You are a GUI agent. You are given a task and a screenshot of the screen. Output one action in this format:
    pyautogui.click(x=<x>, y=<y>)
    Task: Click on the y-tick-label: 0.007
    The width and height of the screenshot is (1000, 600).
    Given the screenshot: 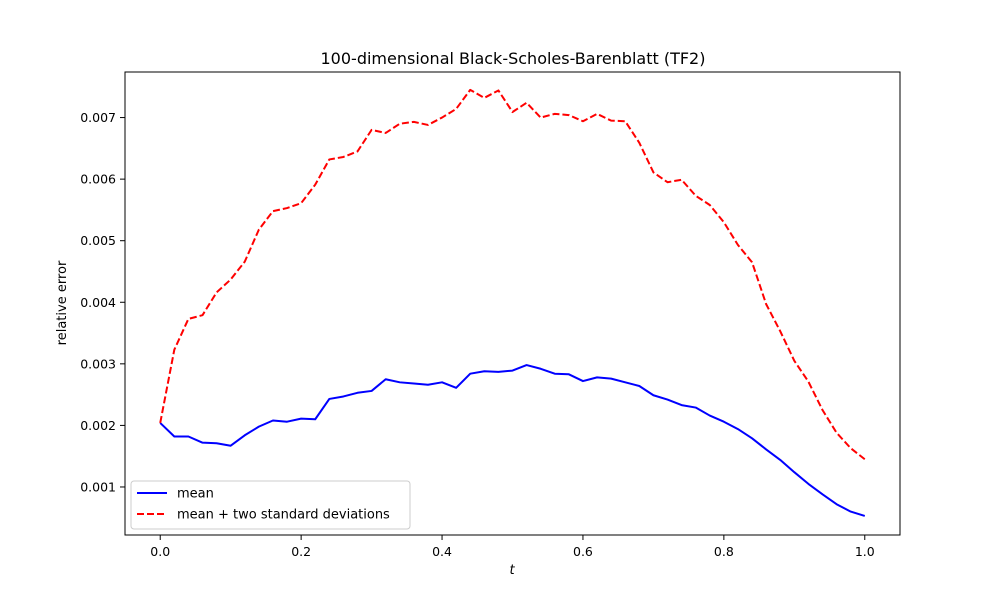 What is the action you would take?
    pyautogui.click(x=98, y=117)
    